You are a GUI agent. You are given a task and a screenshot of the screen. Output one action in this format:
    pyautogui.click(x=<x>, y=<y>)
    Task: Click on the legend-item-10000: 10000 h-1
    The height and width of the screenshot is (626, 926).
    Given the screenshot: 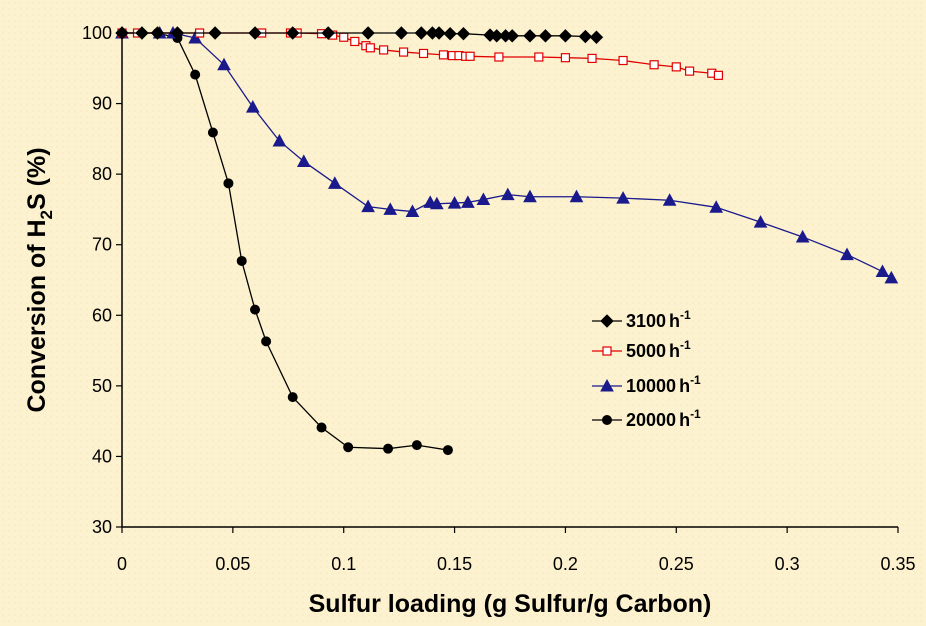 What is the action you would take?
    pyautogui.click(x=646, y=384)
    